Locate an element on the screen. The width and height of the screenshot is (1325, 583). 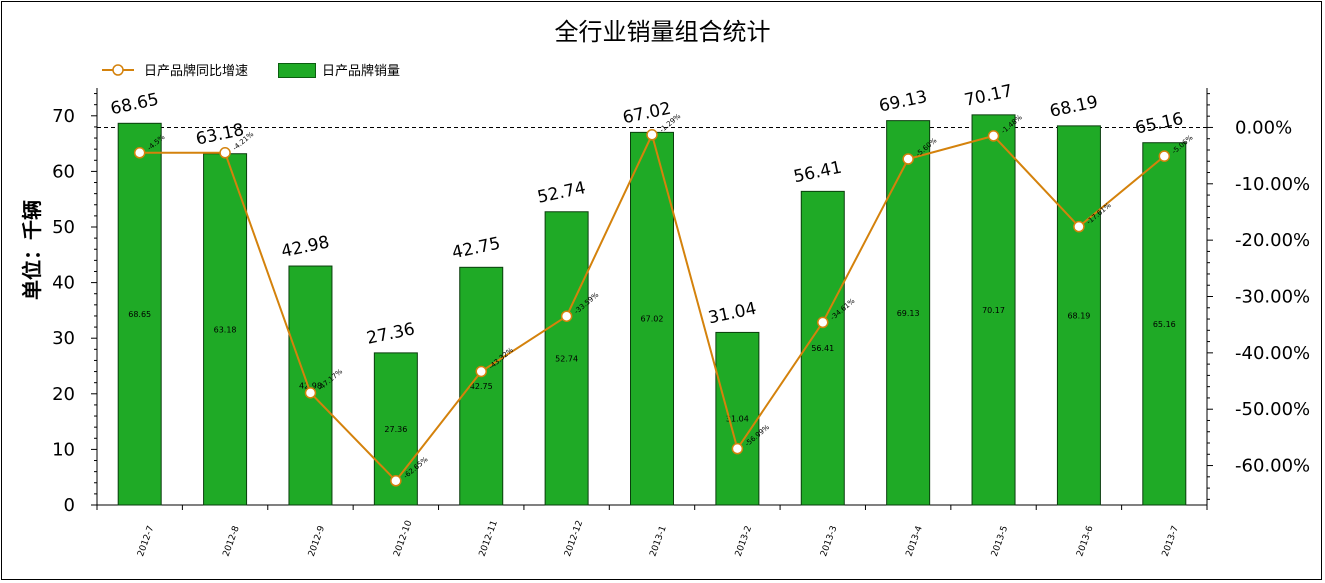
bar-inner-label: 27.36 is located at coordinates (395, 429).